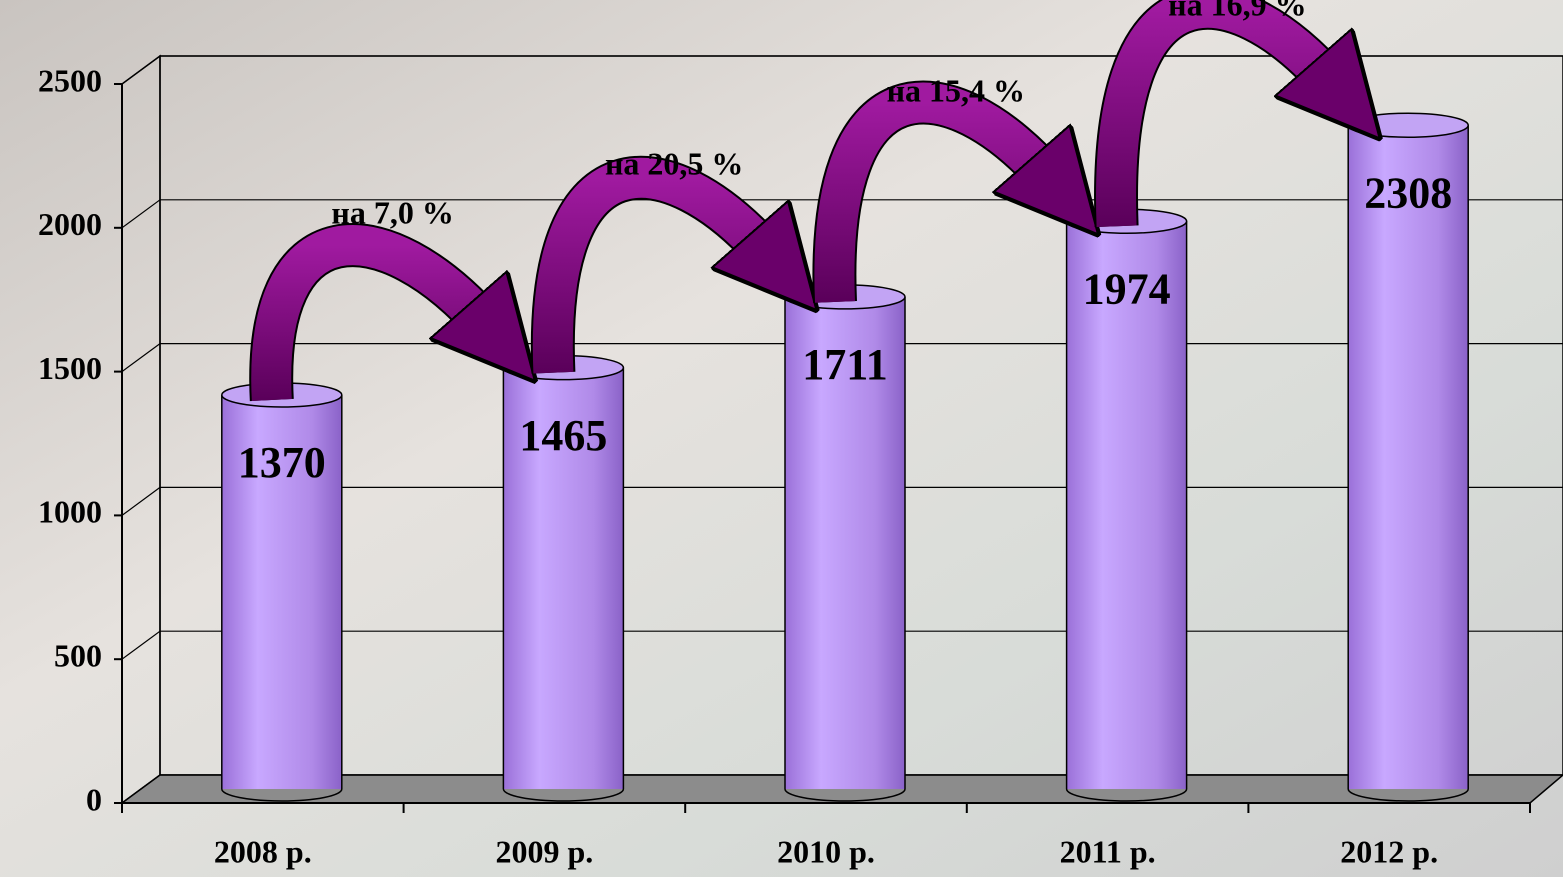  What do you see at coordinates (1408, 125) in the screenshot?
I see `cylinder-top` at bounding box center [1408, 125].